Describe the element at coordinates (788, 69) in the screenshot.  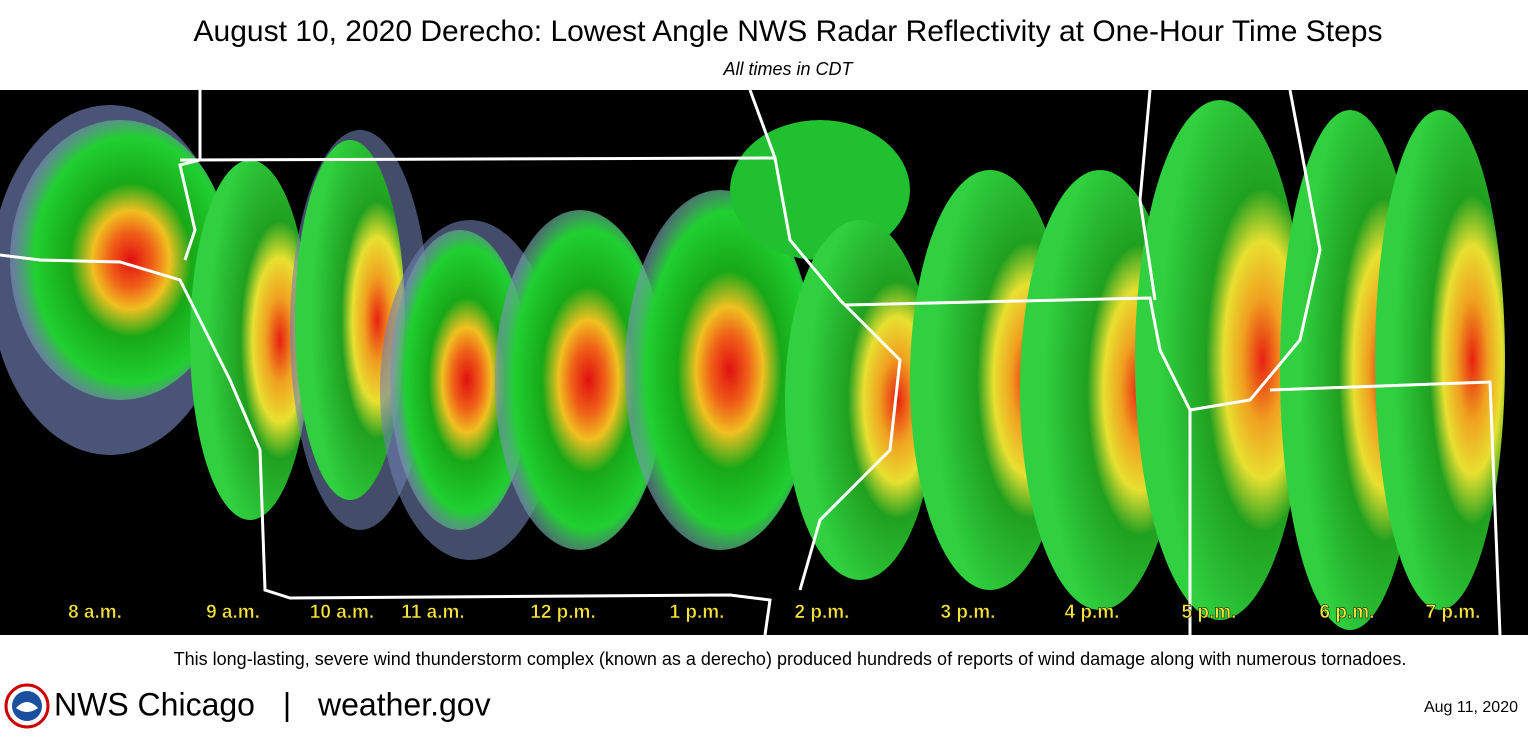
I see `subtitle: All times in CDT` at that location.